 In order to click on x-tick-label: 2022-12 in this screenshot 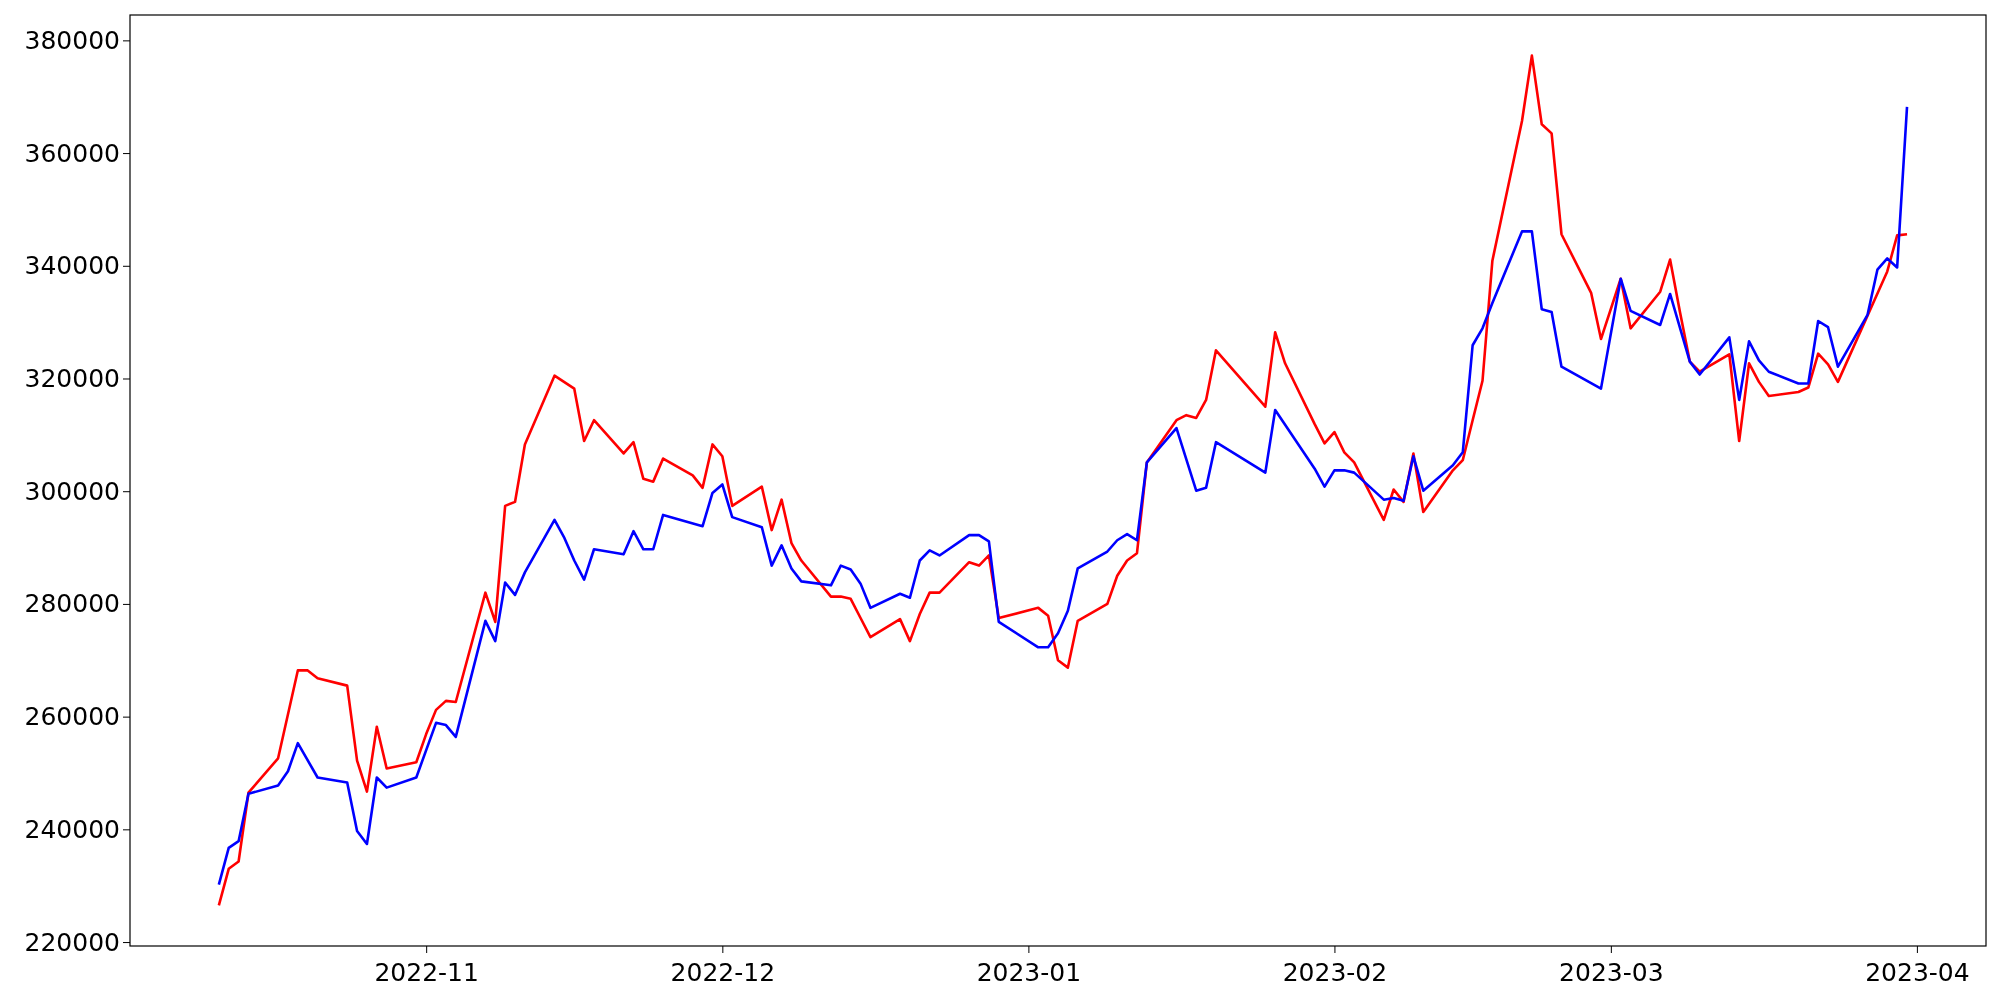, I will do `click(723, 972)`.